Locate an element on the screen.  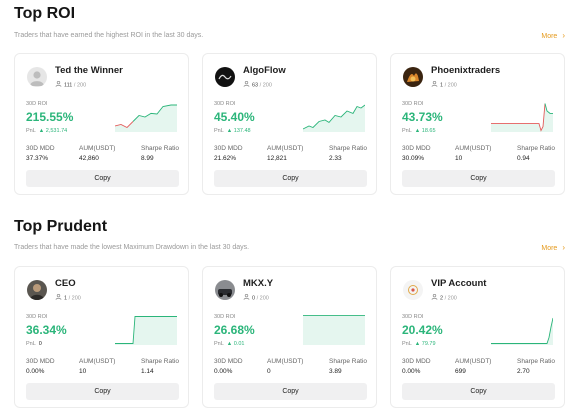
trader-name: CEO is located at coordinates (65, 283).